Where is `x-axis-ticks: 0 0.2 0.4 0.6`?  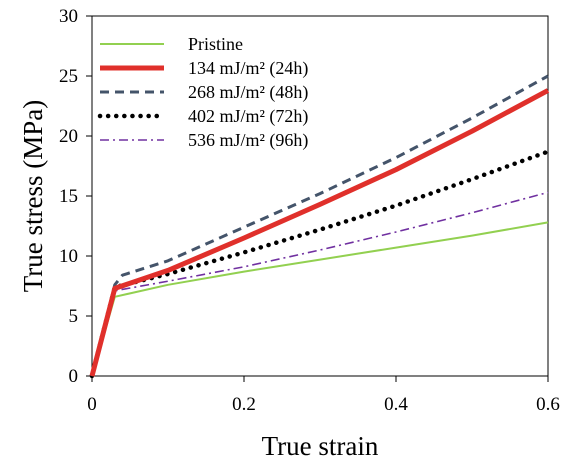 x-axis-ticks: 0 0.2 0.4 0.6 is located at coordinates (323, 395).